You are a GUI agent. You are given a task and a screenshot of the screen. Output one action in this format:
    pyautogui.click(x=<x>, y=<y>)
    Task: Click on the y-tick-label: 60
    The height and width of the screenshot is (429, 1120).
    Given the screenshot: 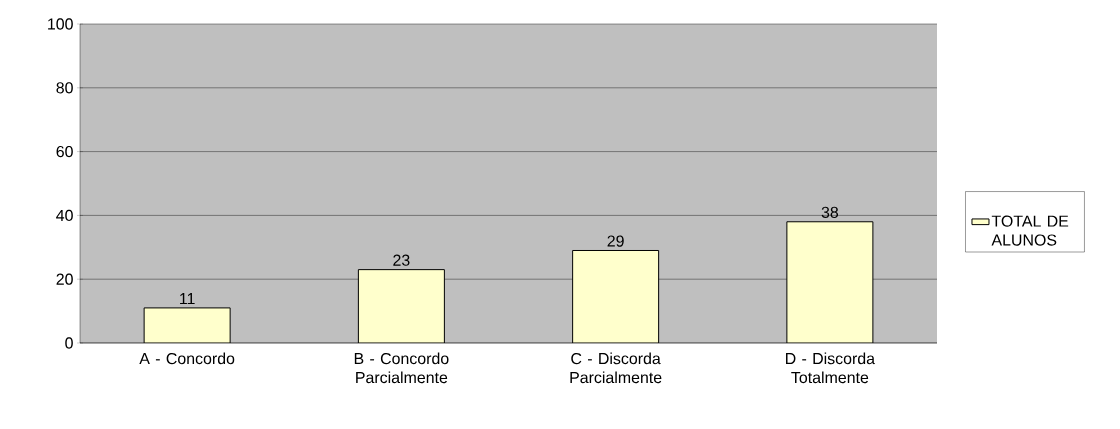 What is the action you would take?
    pyautogui.click(x=64, y=151)
    